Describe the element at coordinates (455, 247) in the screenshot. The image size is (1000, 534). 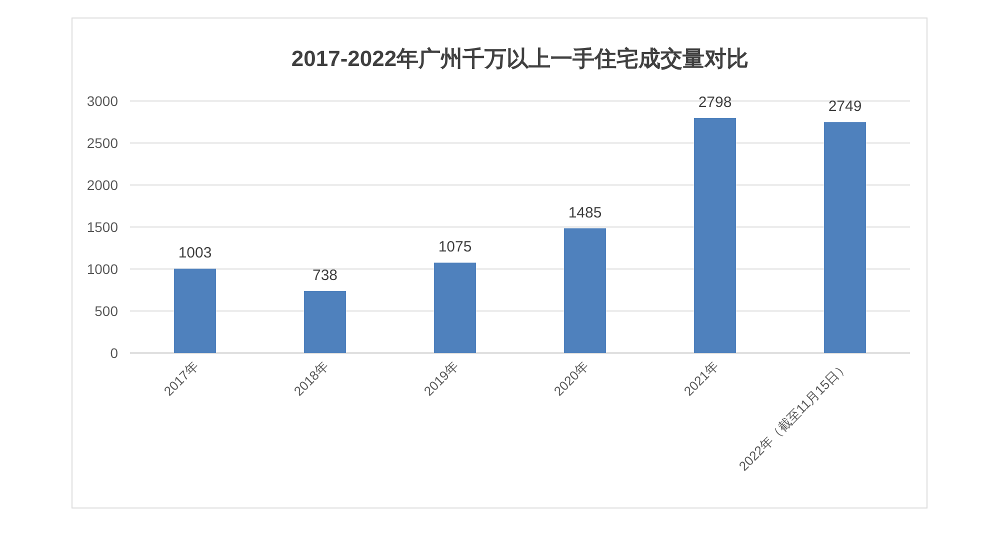
I see `data-label: 1075` at that location.